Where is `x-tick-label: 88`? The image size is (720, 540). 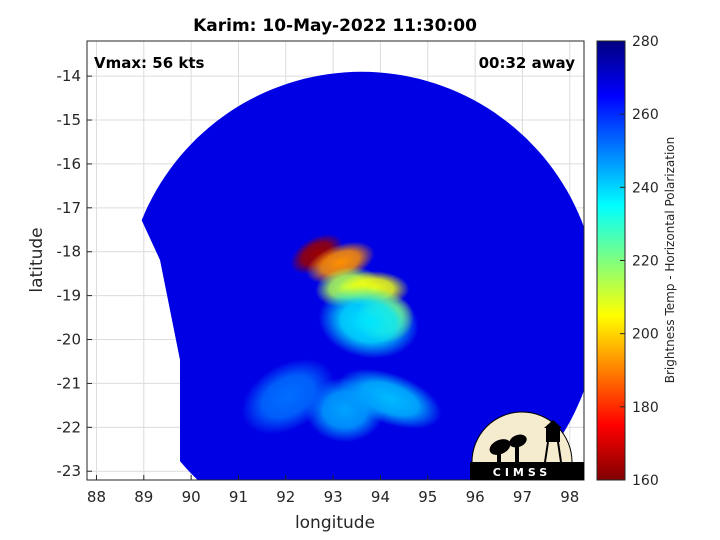 x-tick-label: 88 is located at coordinates (96, 497).